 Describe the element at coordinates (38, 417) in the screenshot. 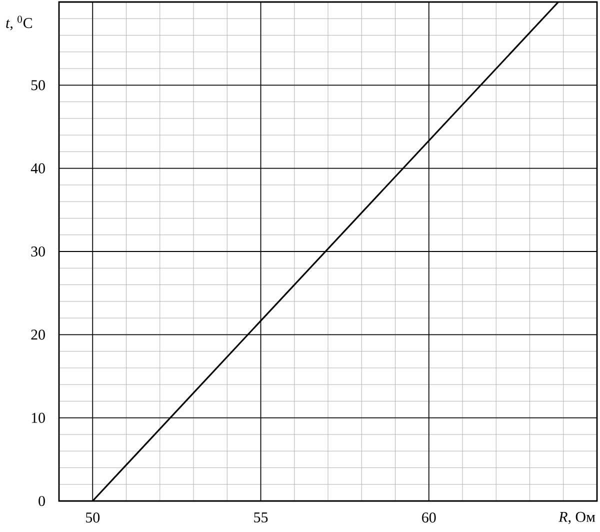

I see `y-tick-label: 10` at that location.